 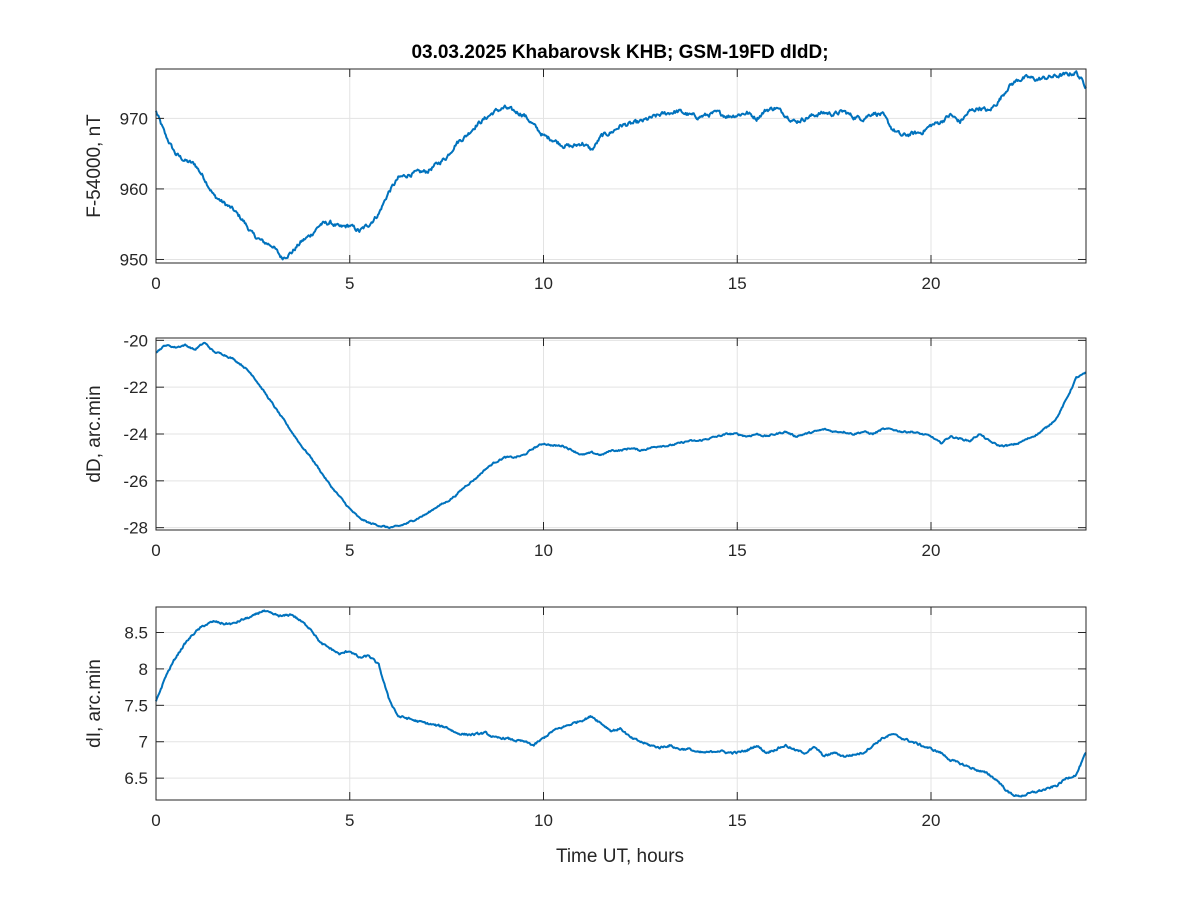 I want to click on y-tick-label: -24, so click(x=135, y=434).